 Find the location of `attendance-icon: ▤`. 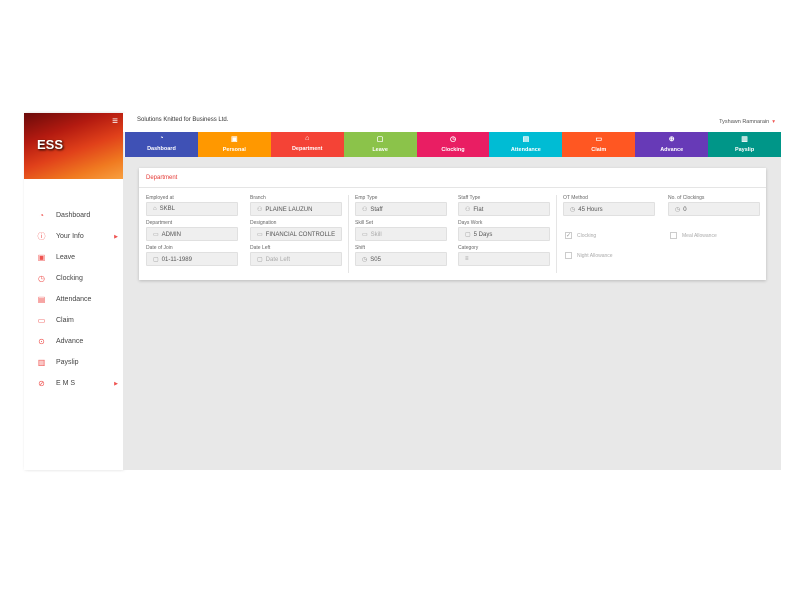

attendance-icon: ▤ is located at coordinates (41, 299).